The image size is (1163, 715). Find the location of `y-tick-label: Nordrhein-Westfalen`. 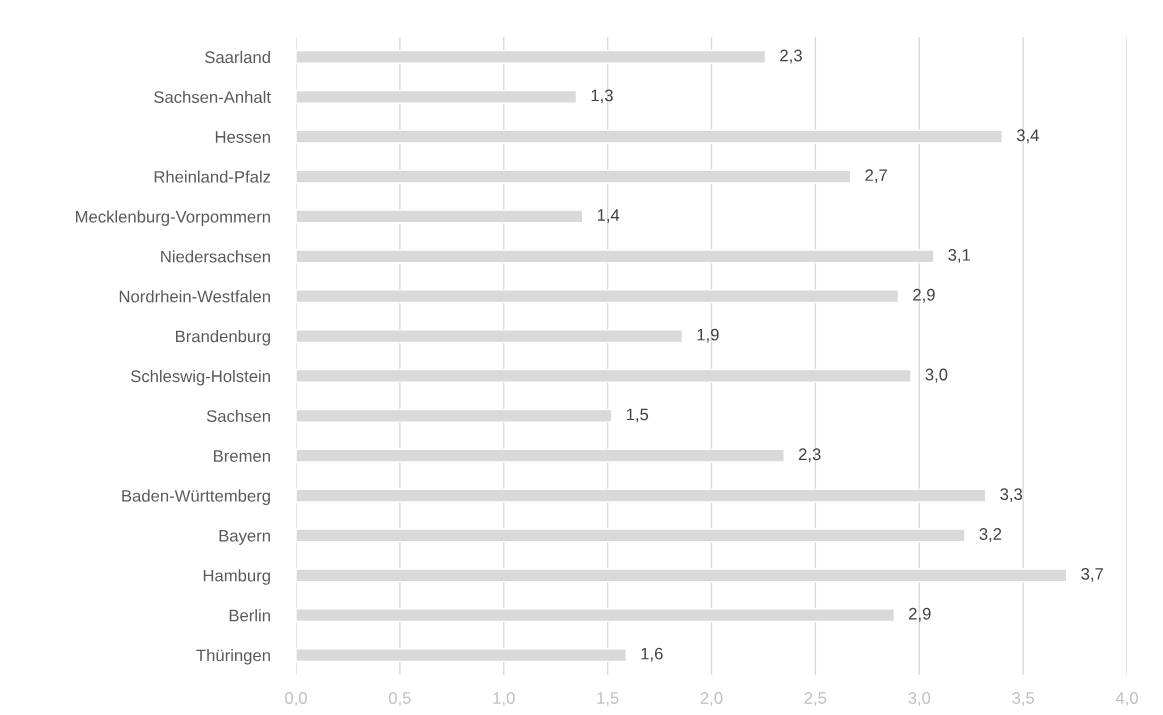

y-tick-label: Nordrhein-Westfalen is located at coordinates (194, 296).